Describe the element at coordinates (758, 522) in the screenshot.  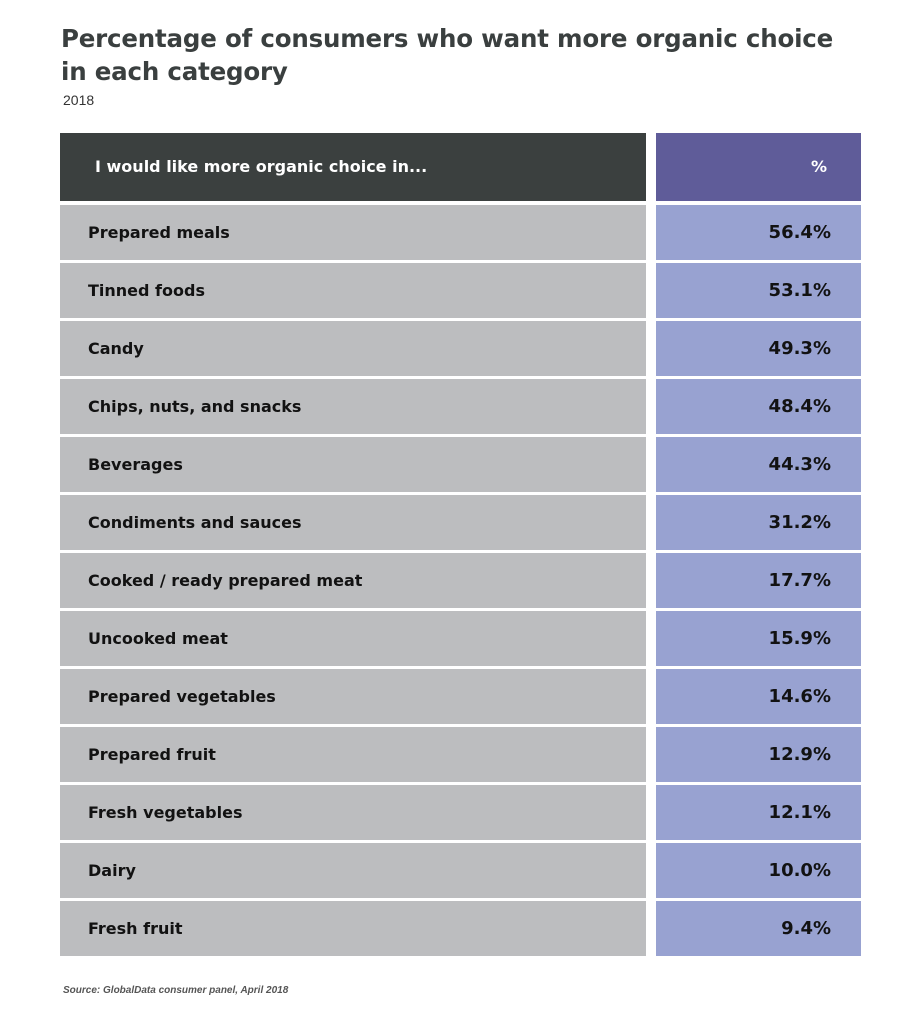
I see `row-percent-value: 31.2%` at that location.